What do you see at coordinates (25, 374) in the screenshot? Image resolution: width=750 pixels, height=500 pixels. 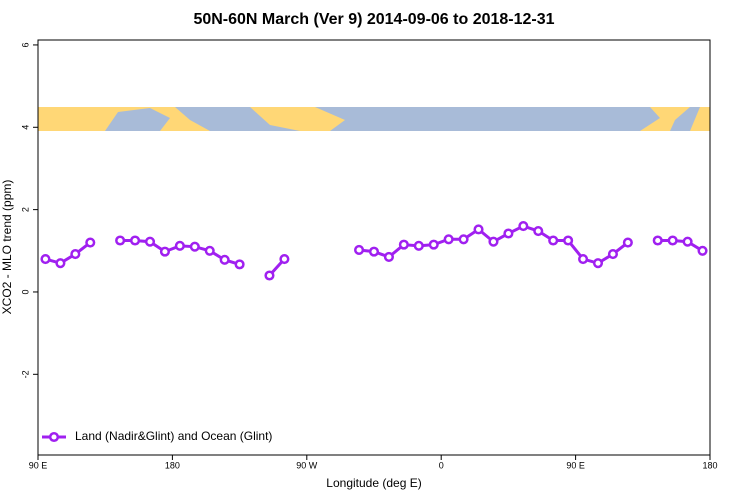 I see `y-tick-label: -2` at bounding box center [25, 374].